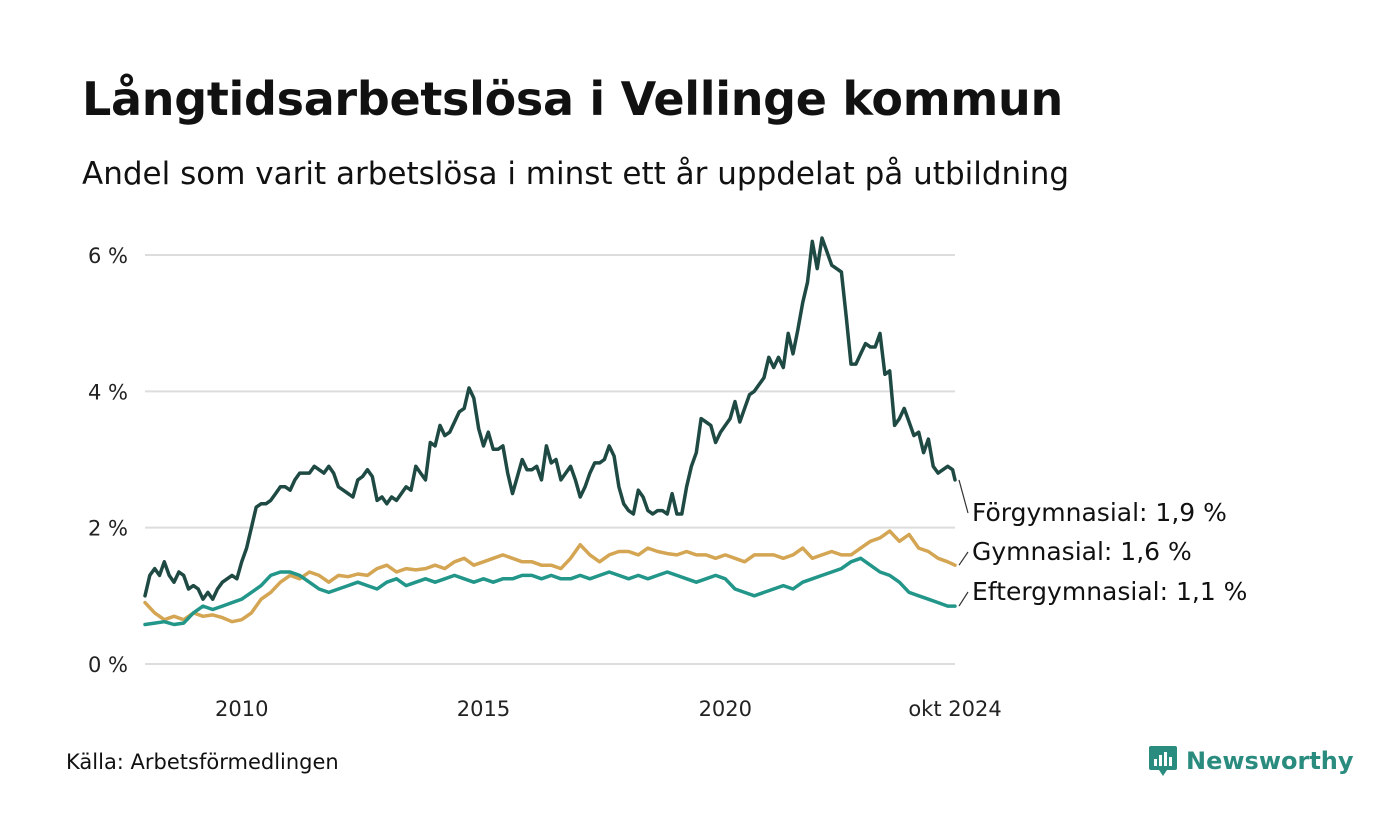 The image size is (1400, 840). I want to click on source-note: Källa: Arbetsförmedlingen, so click(202, 762).